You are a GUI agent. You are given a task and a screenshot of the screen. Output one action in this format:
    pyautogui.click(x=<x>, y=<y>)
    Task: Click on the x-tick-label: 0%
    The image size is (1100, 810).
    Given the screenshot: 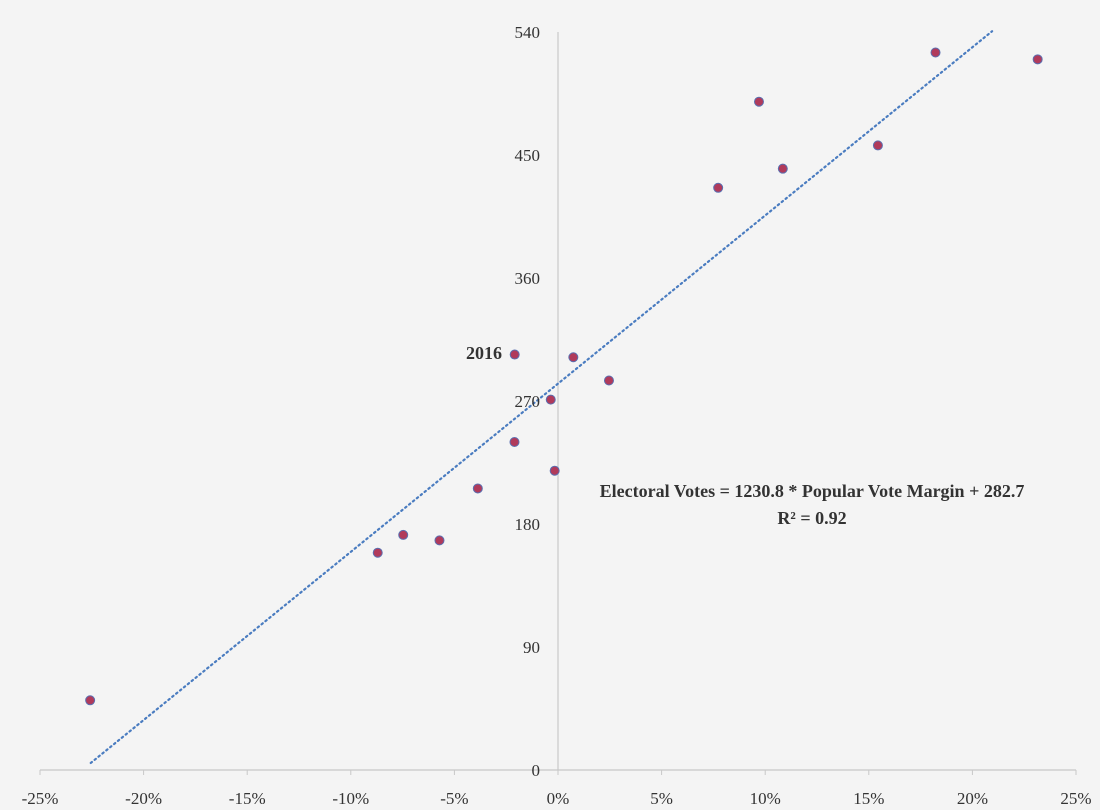 What is the action you would take?
    pyautogui.click(x=558, y=798)
    